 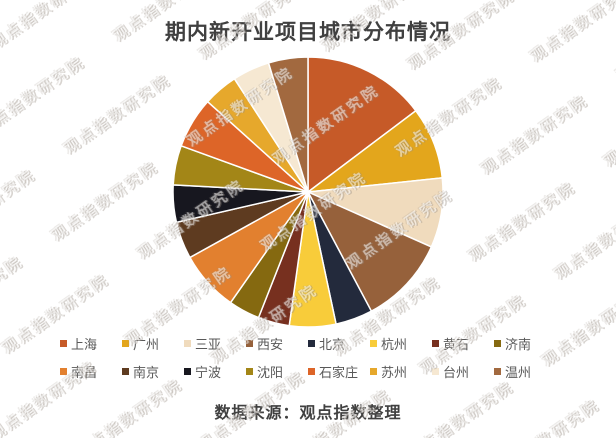 I want to click on legend-swatch-taizhou, so click(x=435, y=371).